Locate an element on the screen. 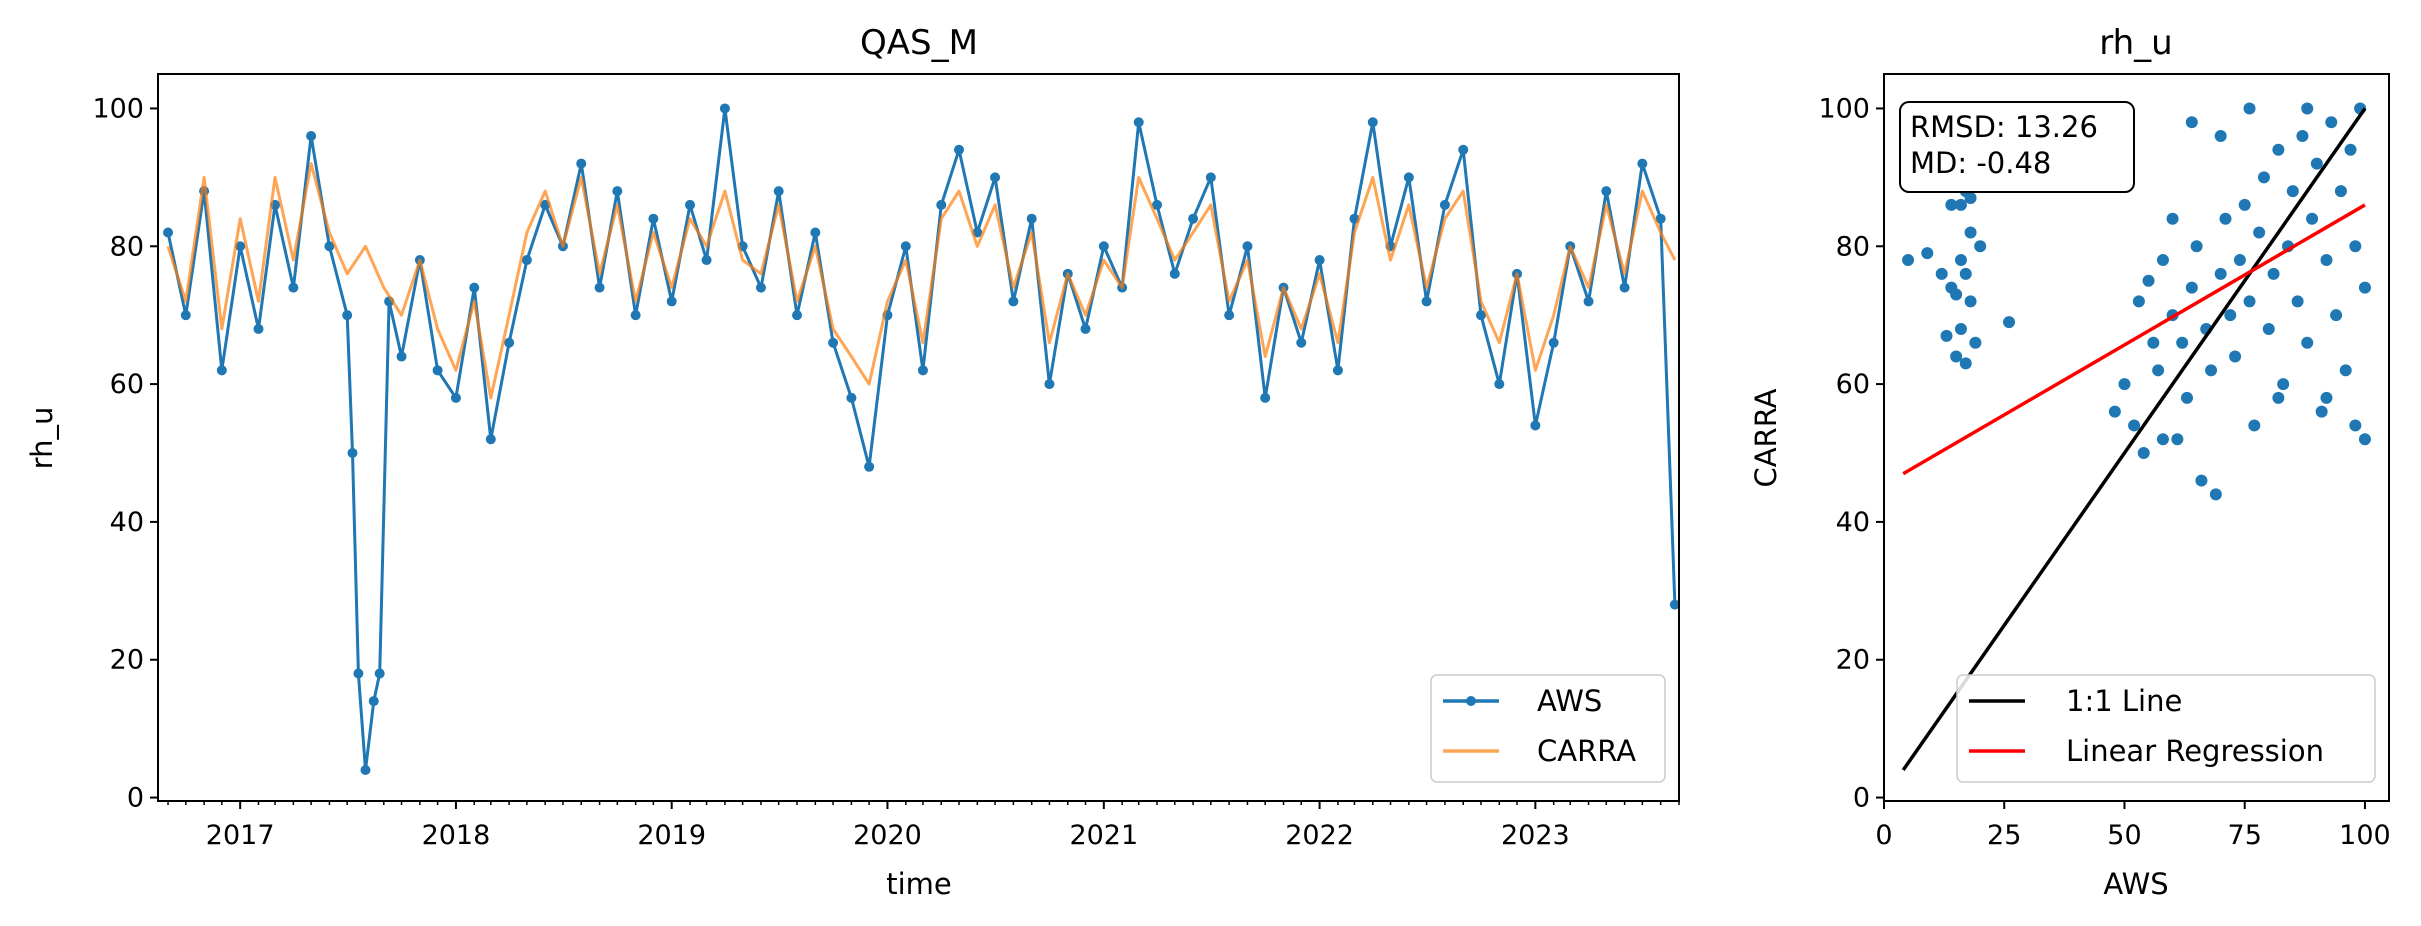 The width and height of the screenshot is (2421, 926). timeseries-legend: AWS CARRA is located at coordinates (1548, 728).